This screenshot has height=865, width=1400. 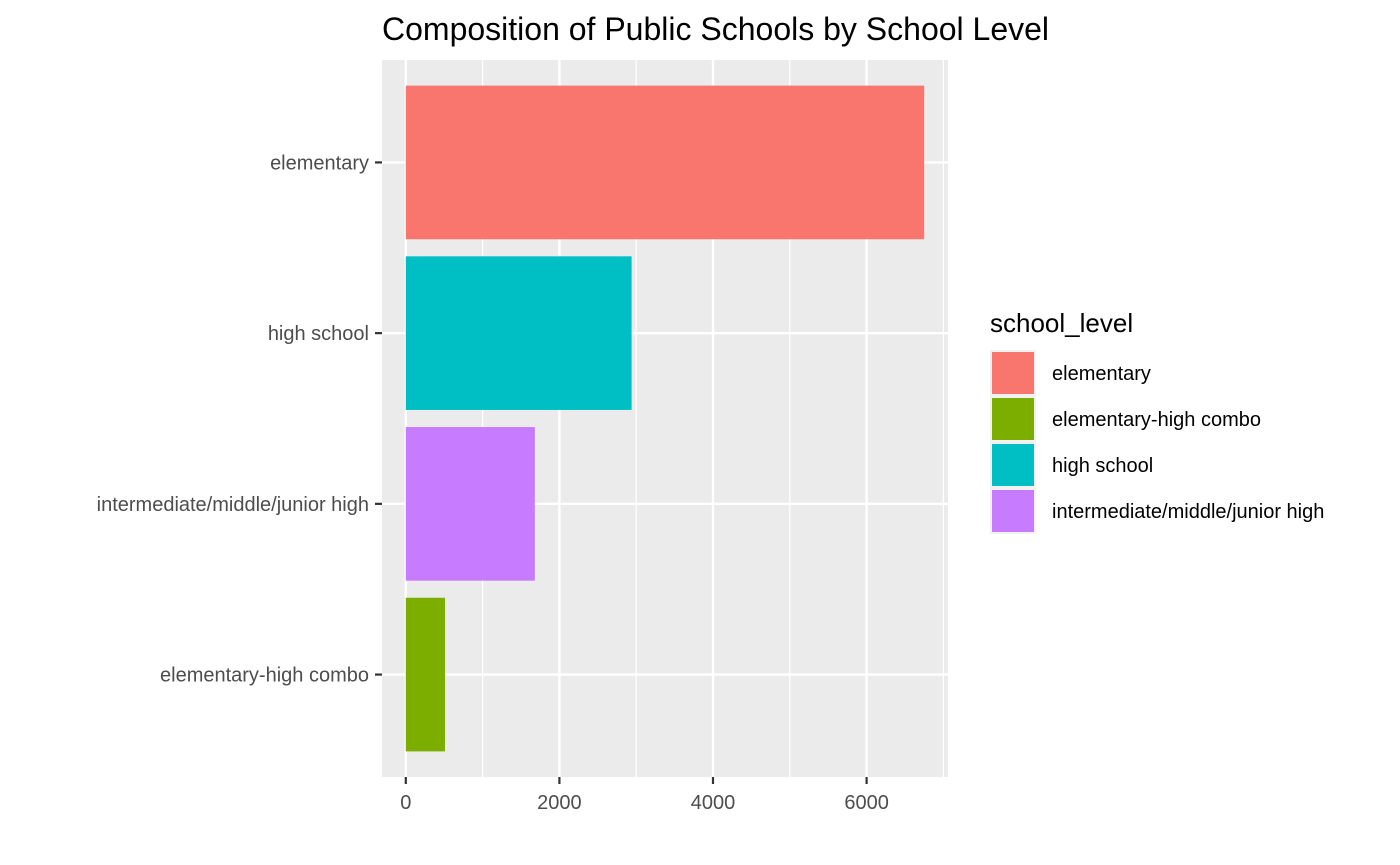 I want to click on x-axis: 0 2000 4000 6000, so click(x=644, y=795).